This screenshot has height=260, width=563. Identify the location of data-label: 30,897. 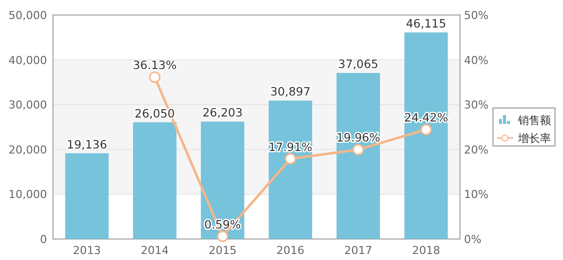
(290, 91).